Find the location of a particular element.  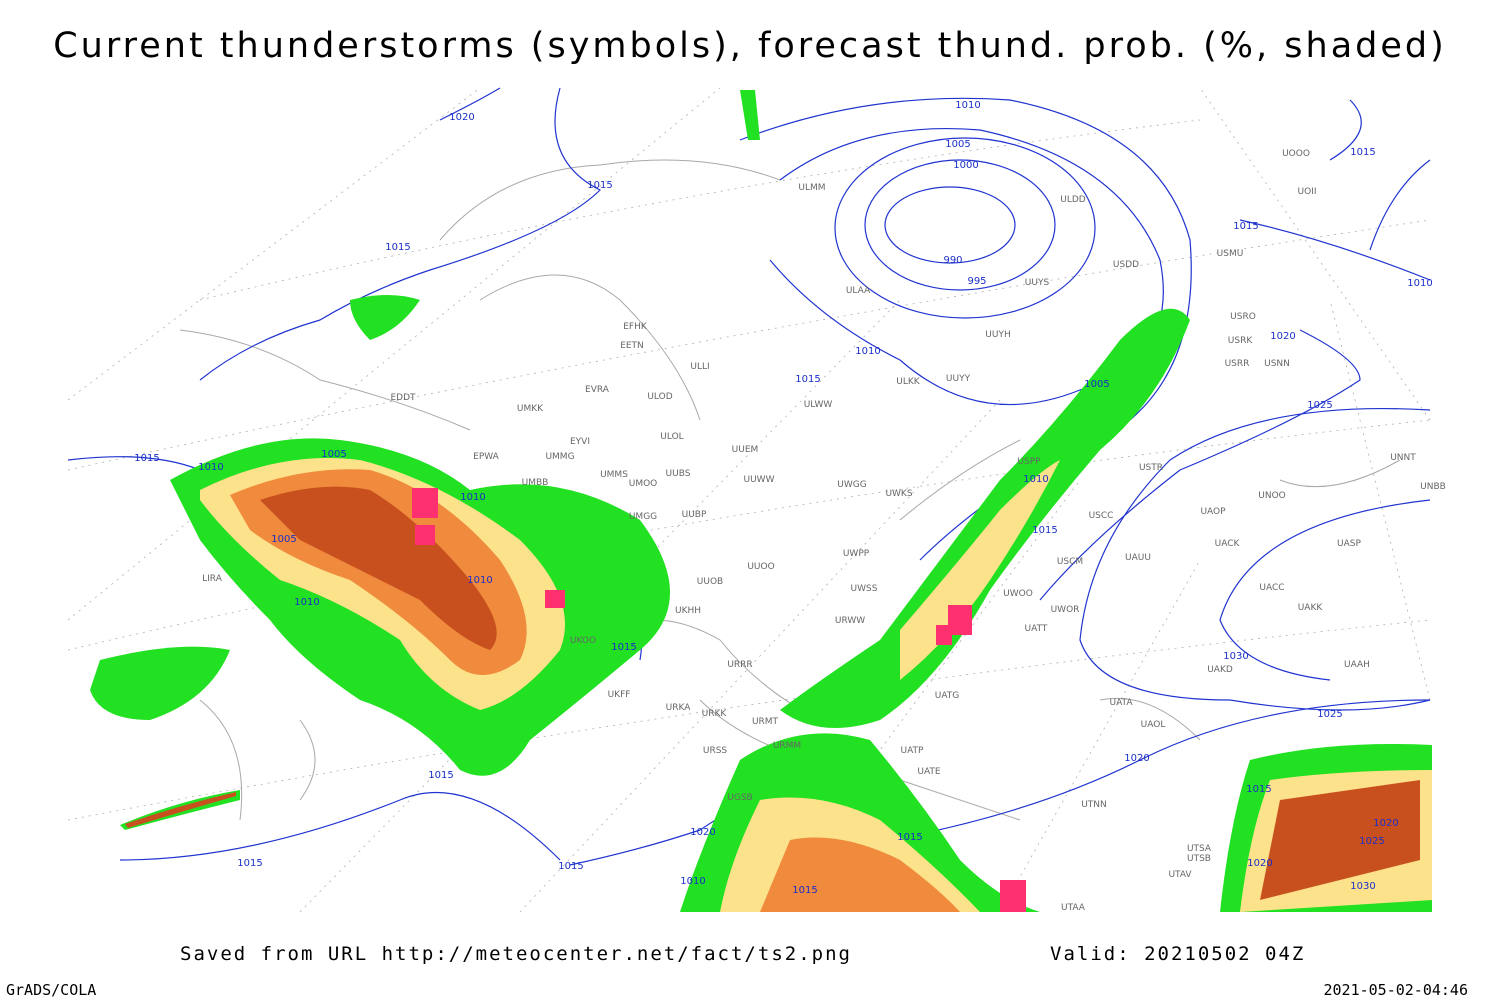

station-label: EFHK is located at coordinates (635, 327).